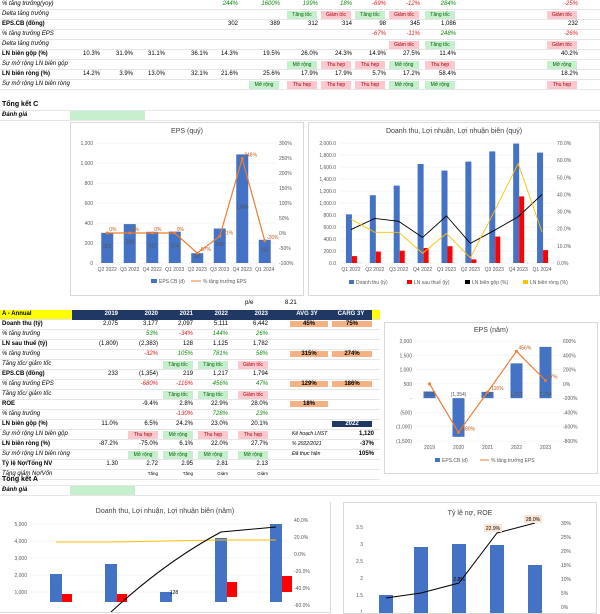 Image resolution: width=600 pixels, height=614 pixels. What do you see at coordinates (250, 156) in the screenshot?
I see `line-label: 248%` at bounding box center [250, 156].